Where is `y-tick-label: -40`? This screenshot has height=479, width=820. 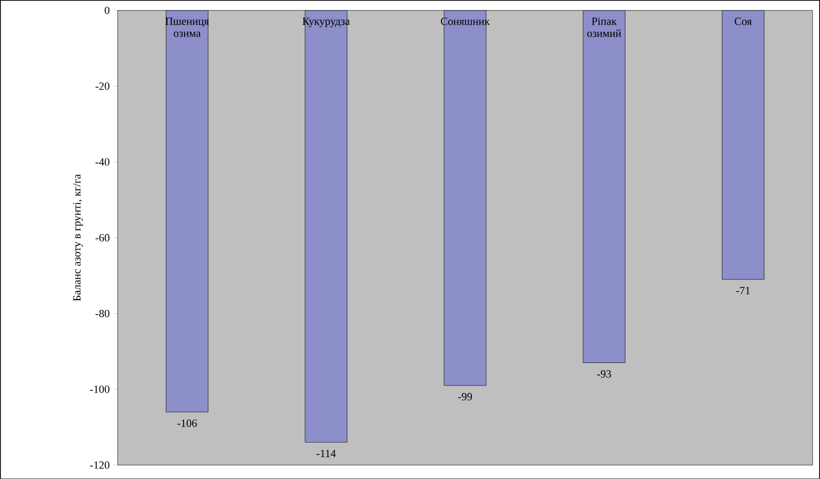 y-tick-label: -40 is located at coordinates (103, 162).